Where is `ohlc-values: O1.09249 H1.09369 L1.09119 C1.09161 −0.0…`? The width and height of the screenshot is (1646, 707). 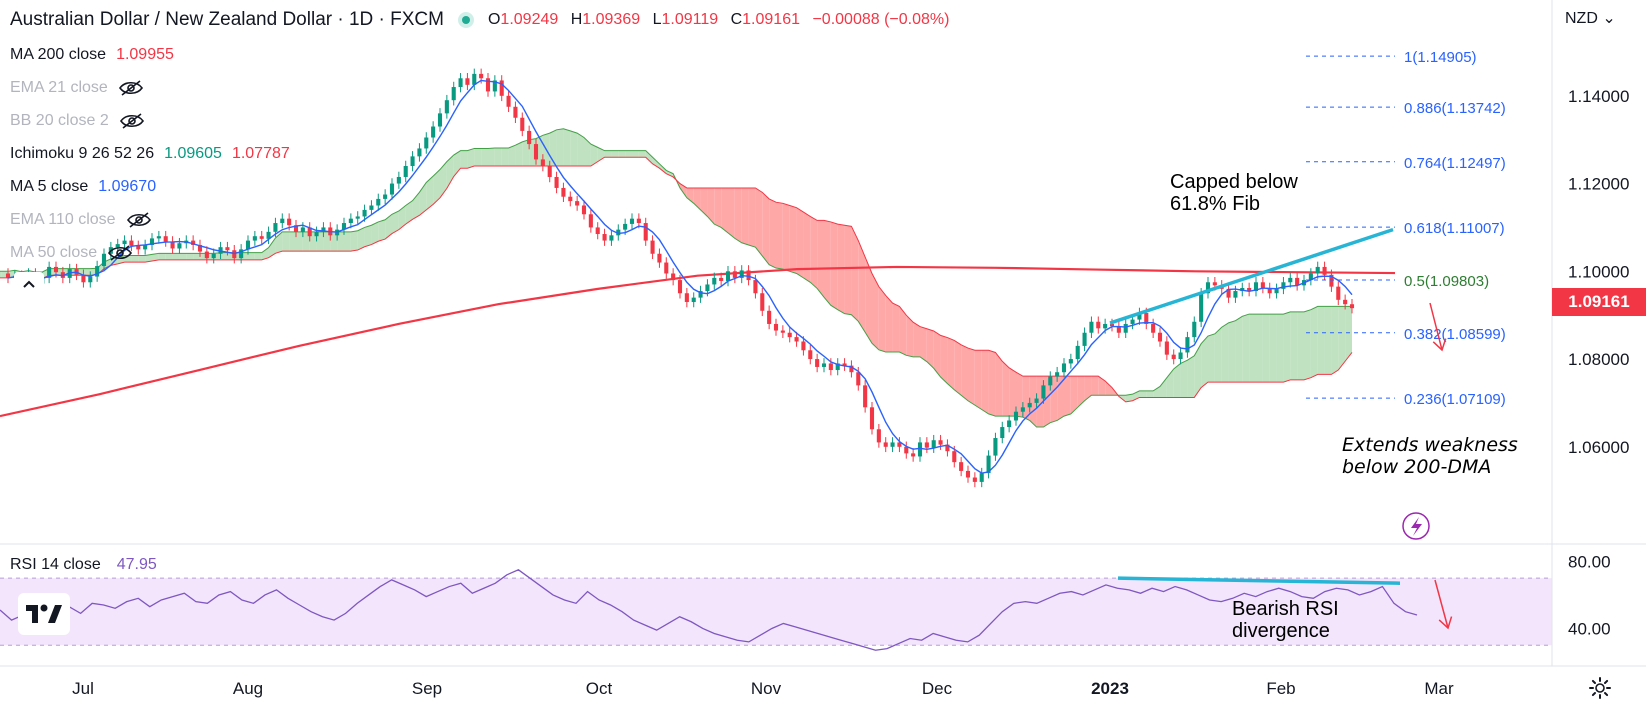
ohlc-values: O1.09249 H1.09369 L1.09119 C1.09161 −0.0… is located at coordinates (718, 19).